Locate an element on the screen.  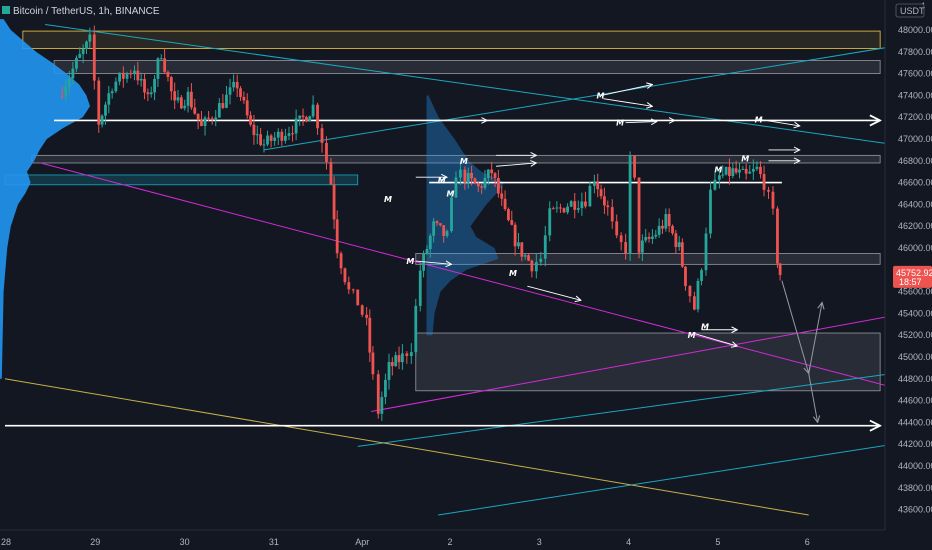
time-tick-label: 4 is located at coordinates (628, 542).